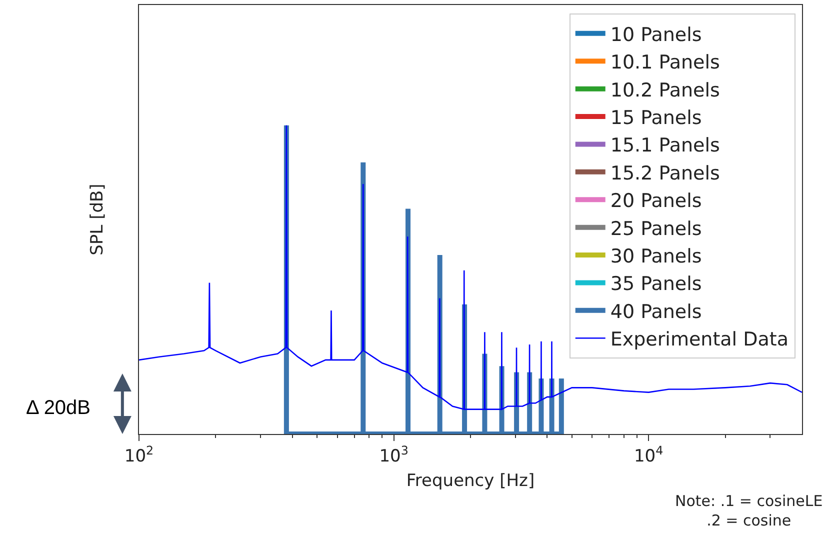 Image resolution: width=834 pixels, height=537 pixels. Describe the element at coordinates (97, 220) in the screenshot. I see `y-axis-title: SPL [dB]` at that location.